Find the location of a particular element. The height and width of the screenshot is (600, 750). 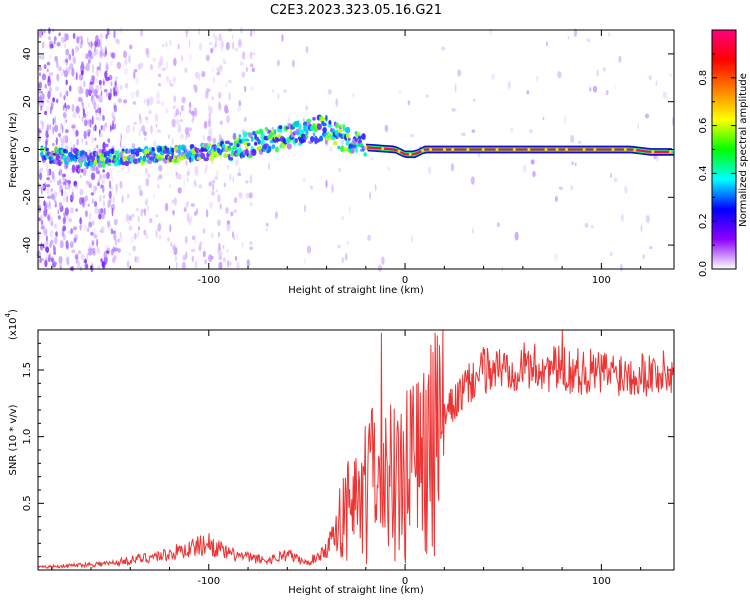

bottom-y-tick-label: 0.5 is located at coordinates (27, 503).